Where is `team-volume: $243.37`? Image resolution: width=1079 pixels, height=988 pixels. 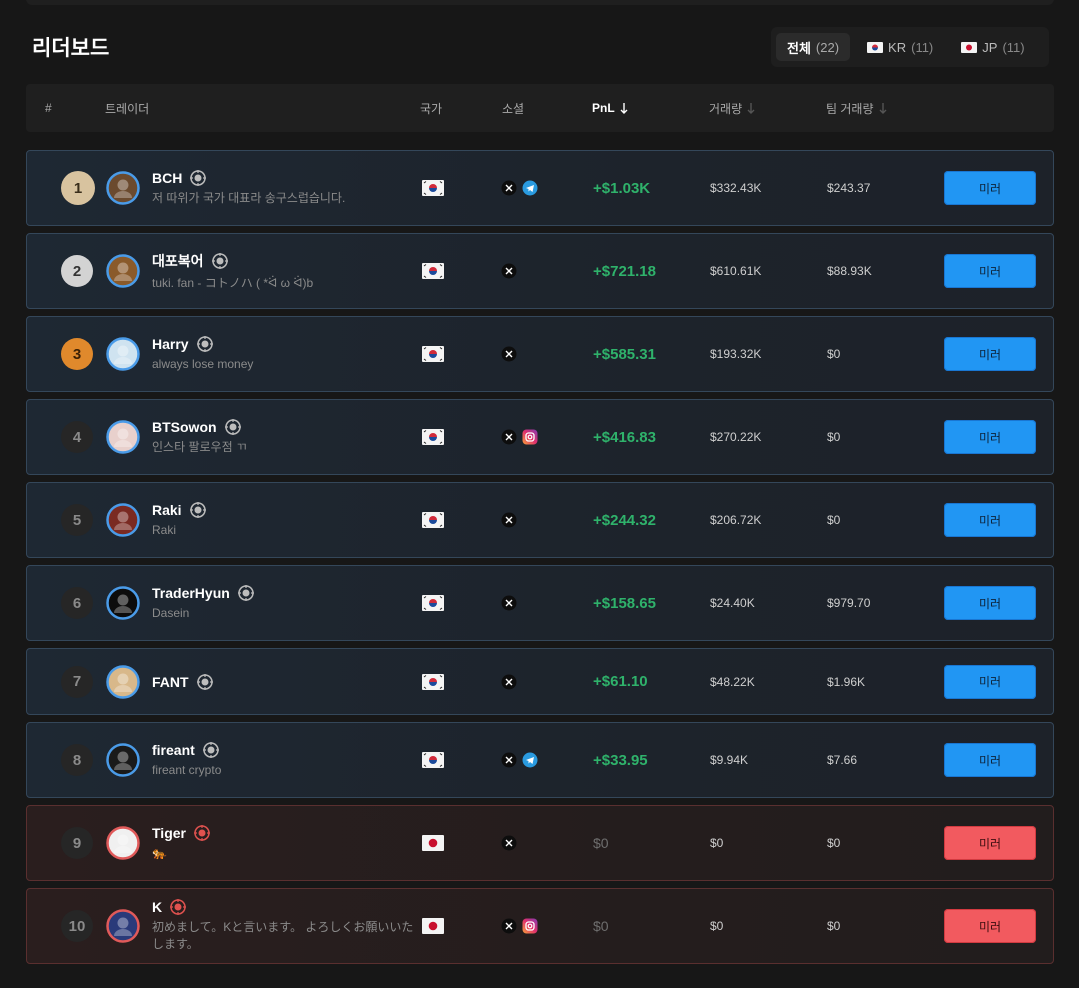 team-volume: $243.37 is located at coordinates (849, 188).